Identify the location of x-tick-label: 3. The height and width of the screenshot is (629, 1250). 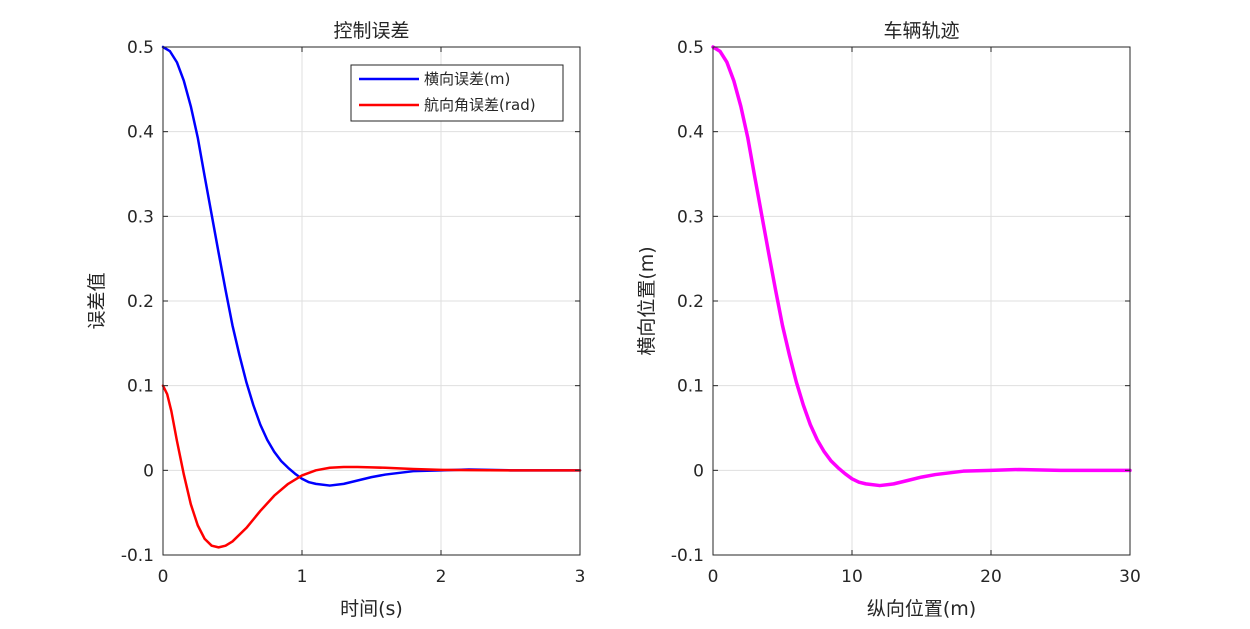
(580, 577).